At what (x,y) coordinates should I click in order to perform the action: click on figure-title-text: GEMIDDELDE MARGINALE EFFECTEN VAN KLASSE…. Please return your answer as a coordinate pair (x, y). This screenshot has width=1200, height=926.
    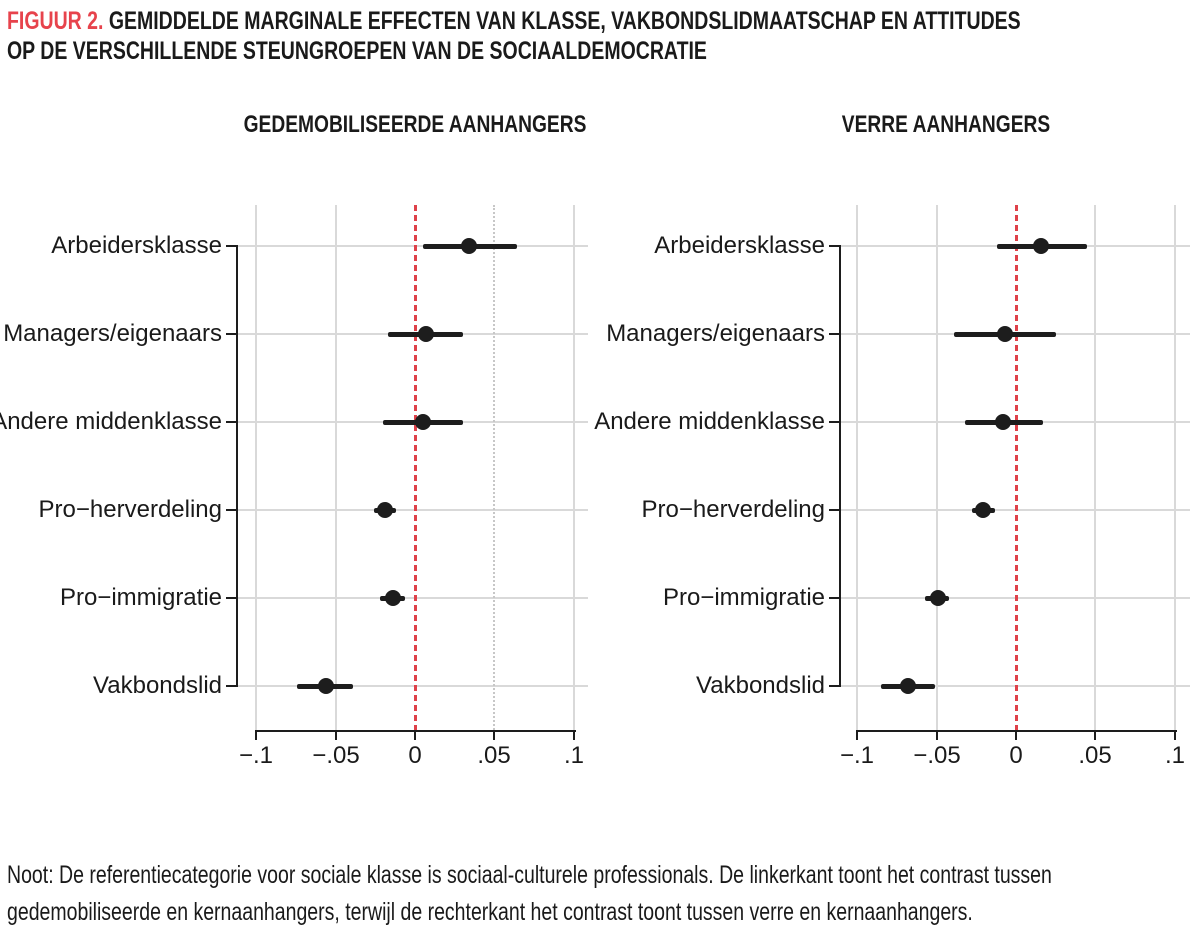
    Looking at the image, I should click on (564, 21).